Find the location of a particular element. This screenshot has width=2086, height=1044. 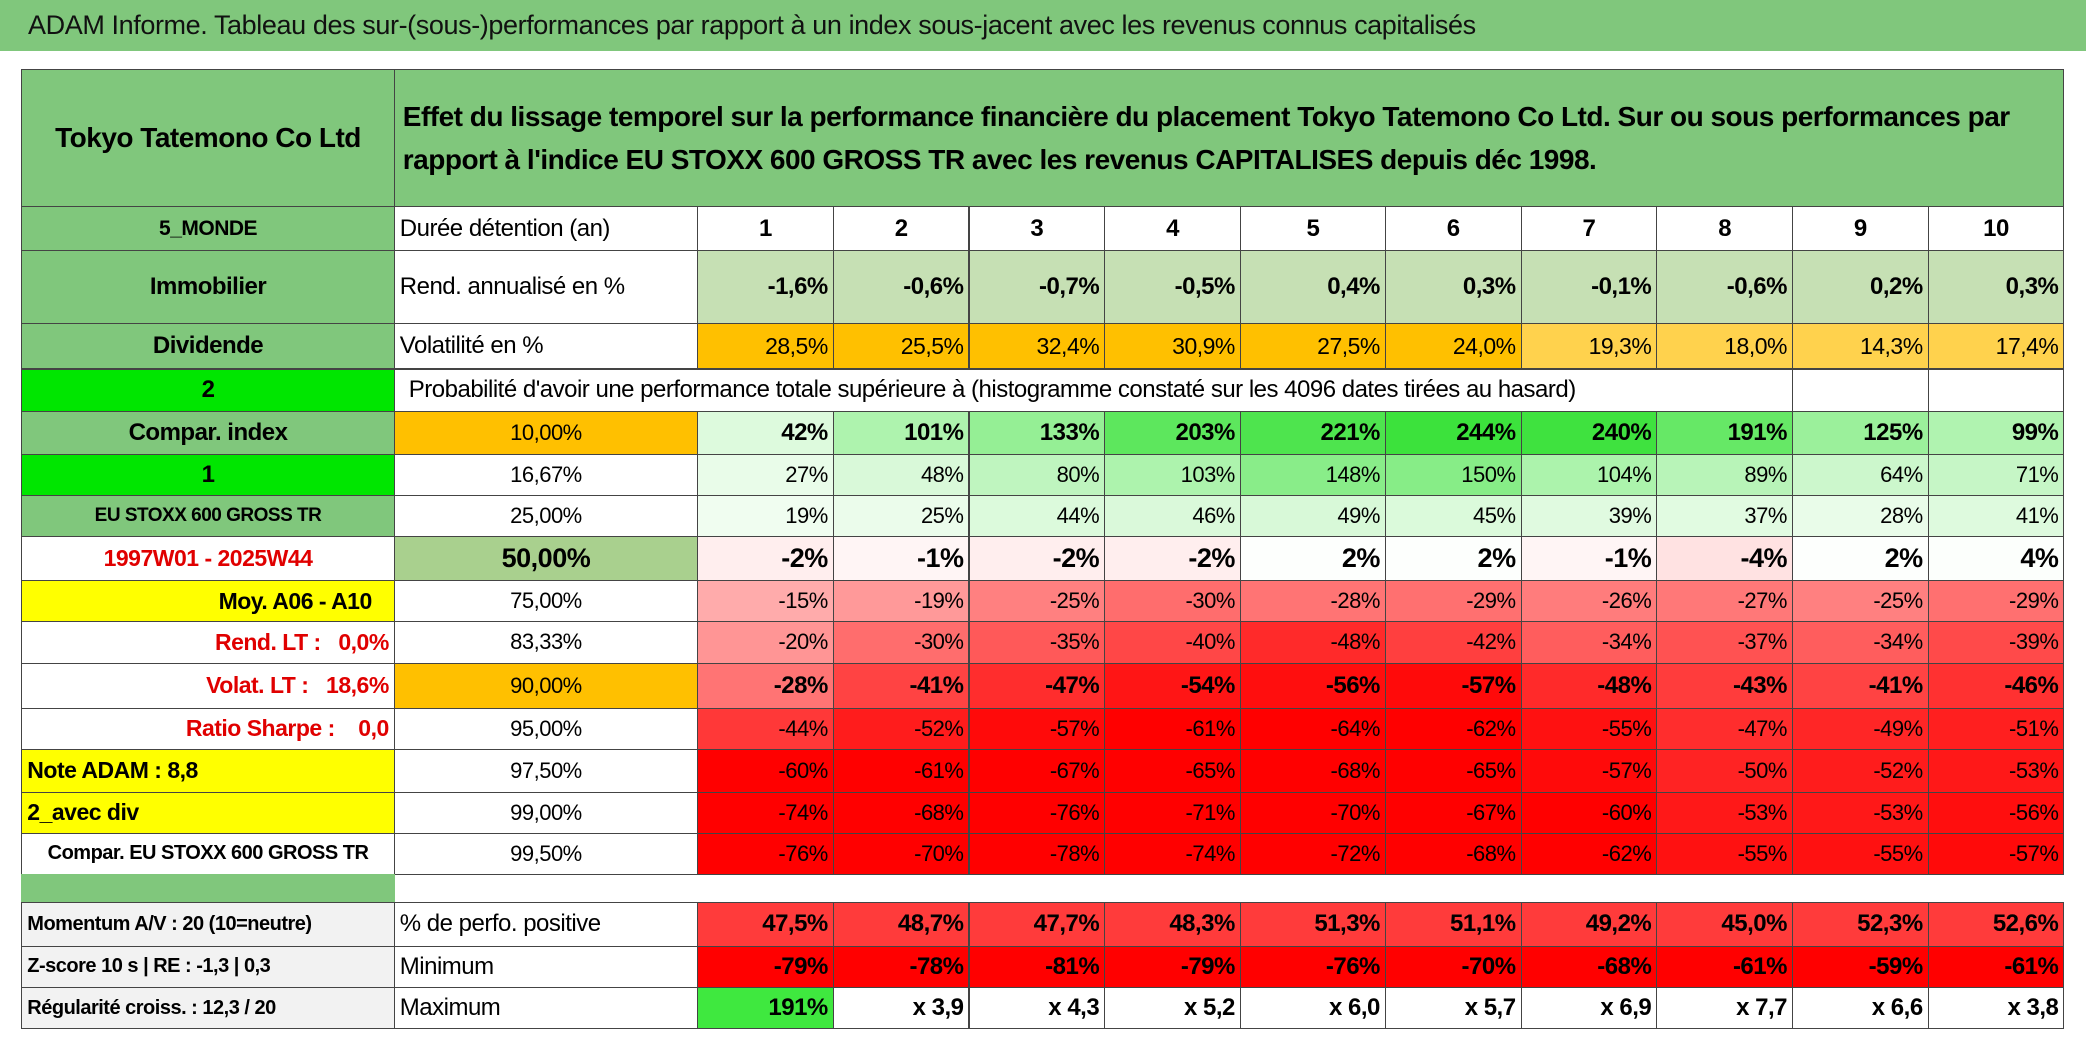

value-cell: -67% is located at coordinates (1453, 812).